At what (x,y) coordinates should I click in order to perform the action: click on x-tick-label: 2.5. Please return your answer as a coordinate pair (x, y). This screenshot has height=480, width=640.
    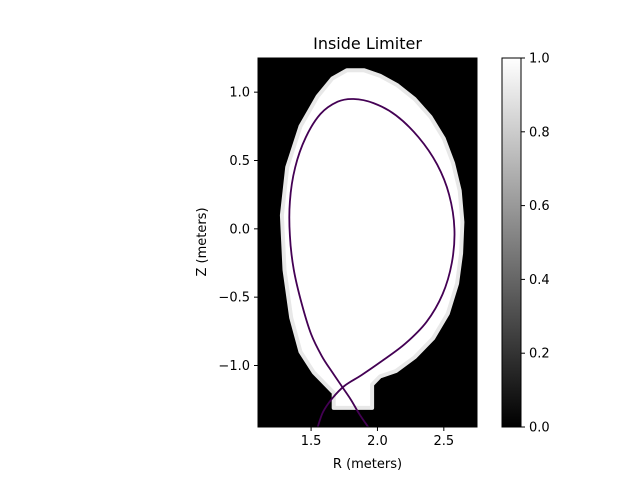
    Looking at the image, I should click on (443, 441).